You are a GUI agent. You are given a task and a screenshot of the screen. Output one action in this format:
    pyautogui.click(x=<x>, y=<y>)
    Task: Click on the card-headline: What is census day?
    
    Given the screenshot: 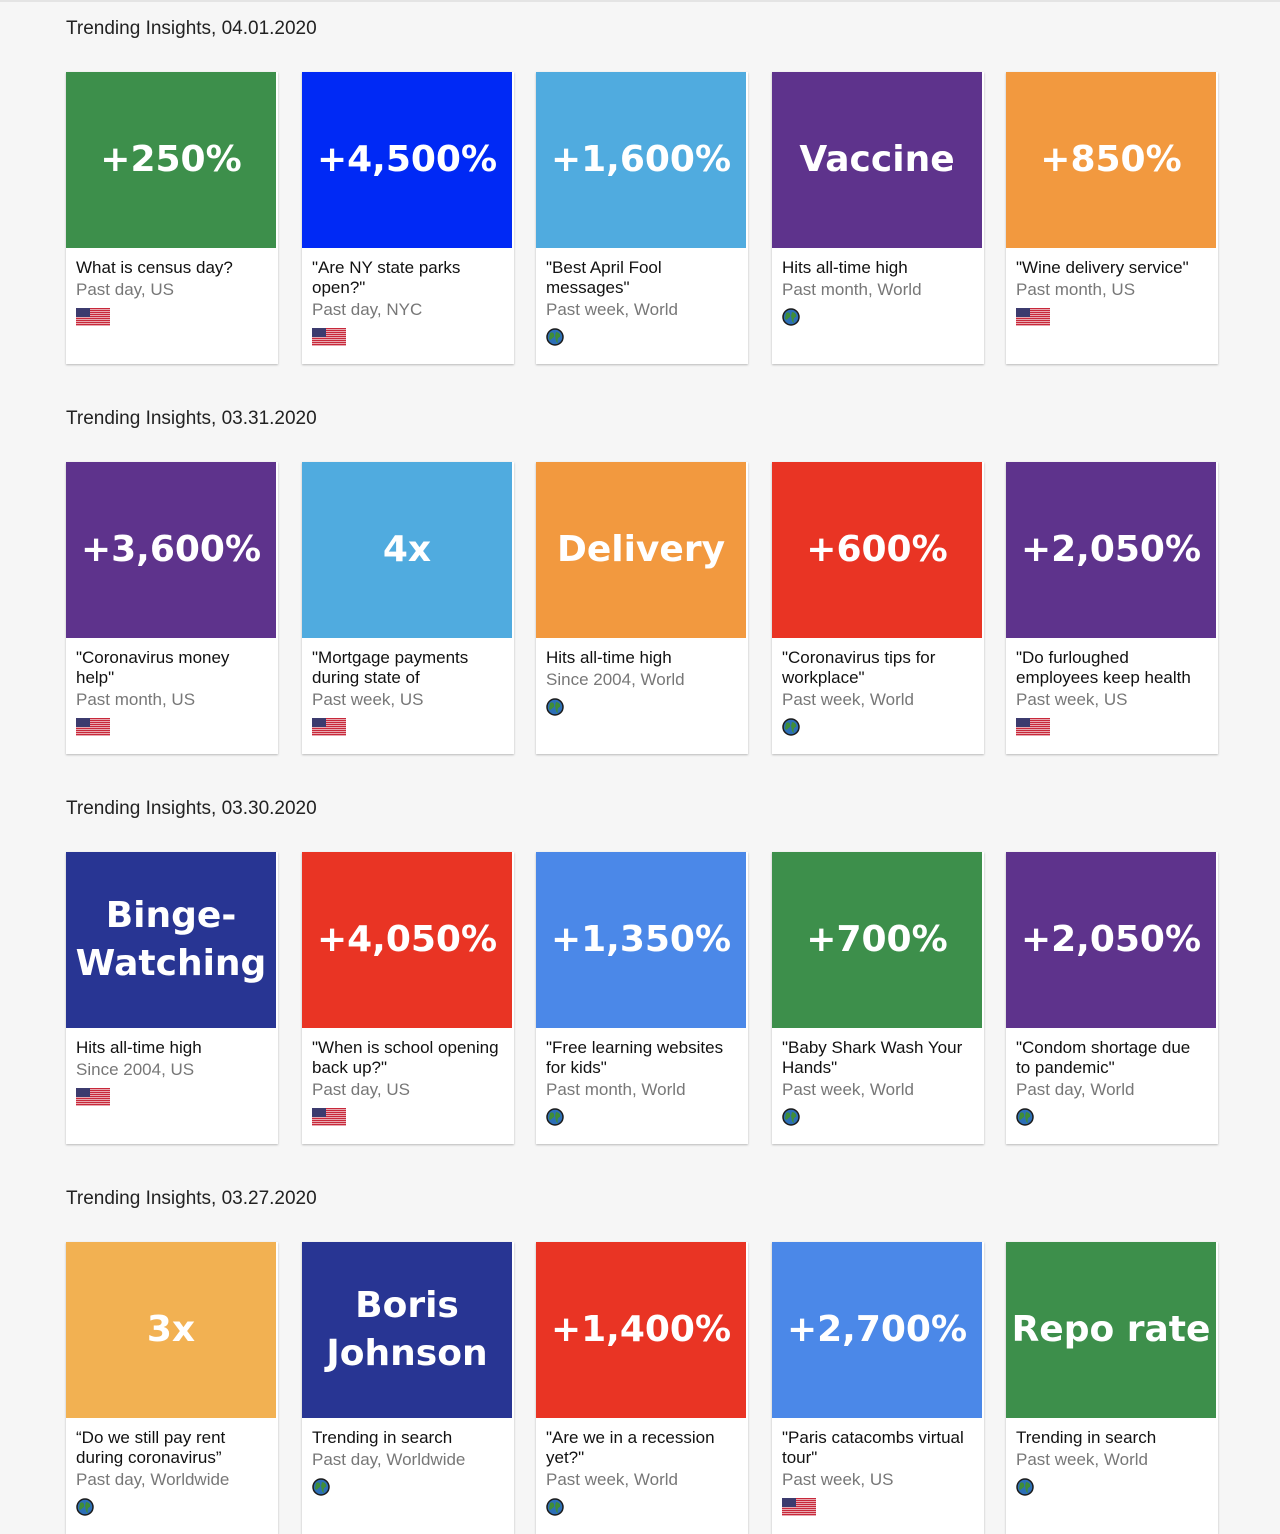 What is the action you would take?
    pyautogui.click(x=154, y=267)
    